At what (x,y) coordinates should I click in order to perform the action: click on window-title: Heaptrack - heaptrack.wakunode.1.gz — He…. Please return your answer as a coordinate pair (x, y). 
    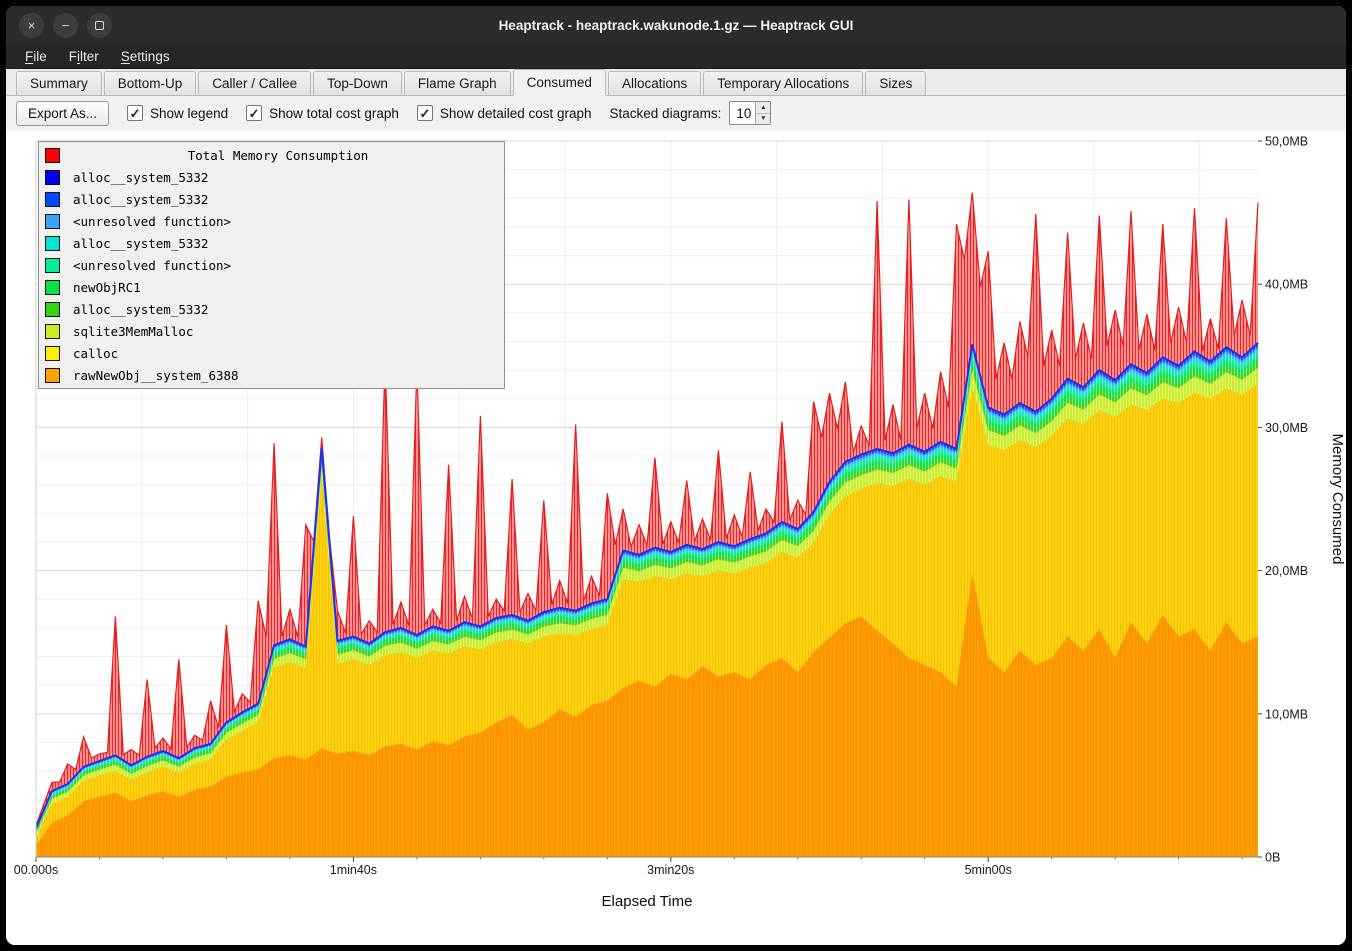
    Looking at the image, I should click on (676, 25).